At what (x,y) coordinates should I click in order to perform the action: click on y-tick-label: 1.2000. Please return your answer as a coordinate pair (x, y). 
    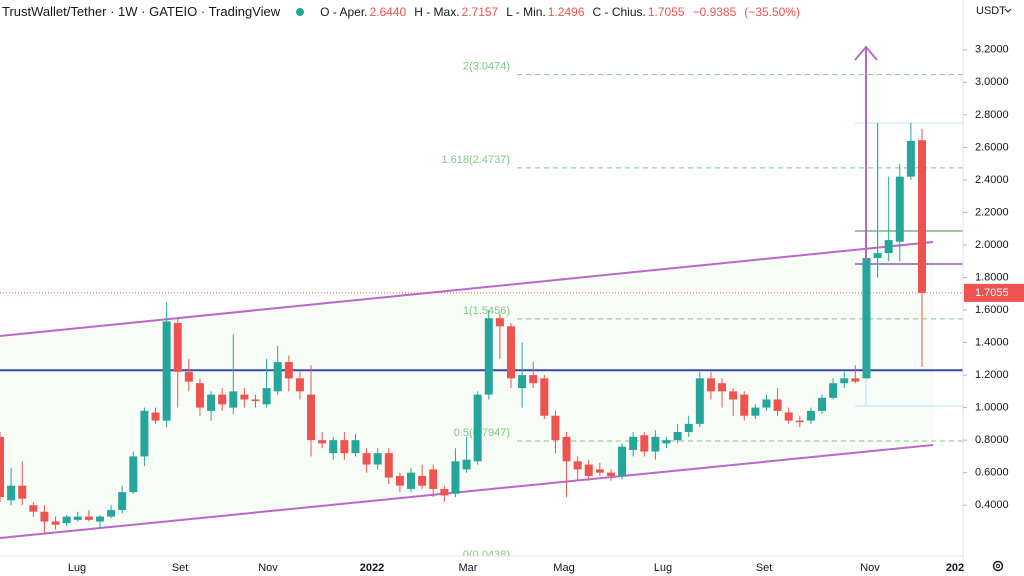
    Looking at the image, I should click on (992, 375).